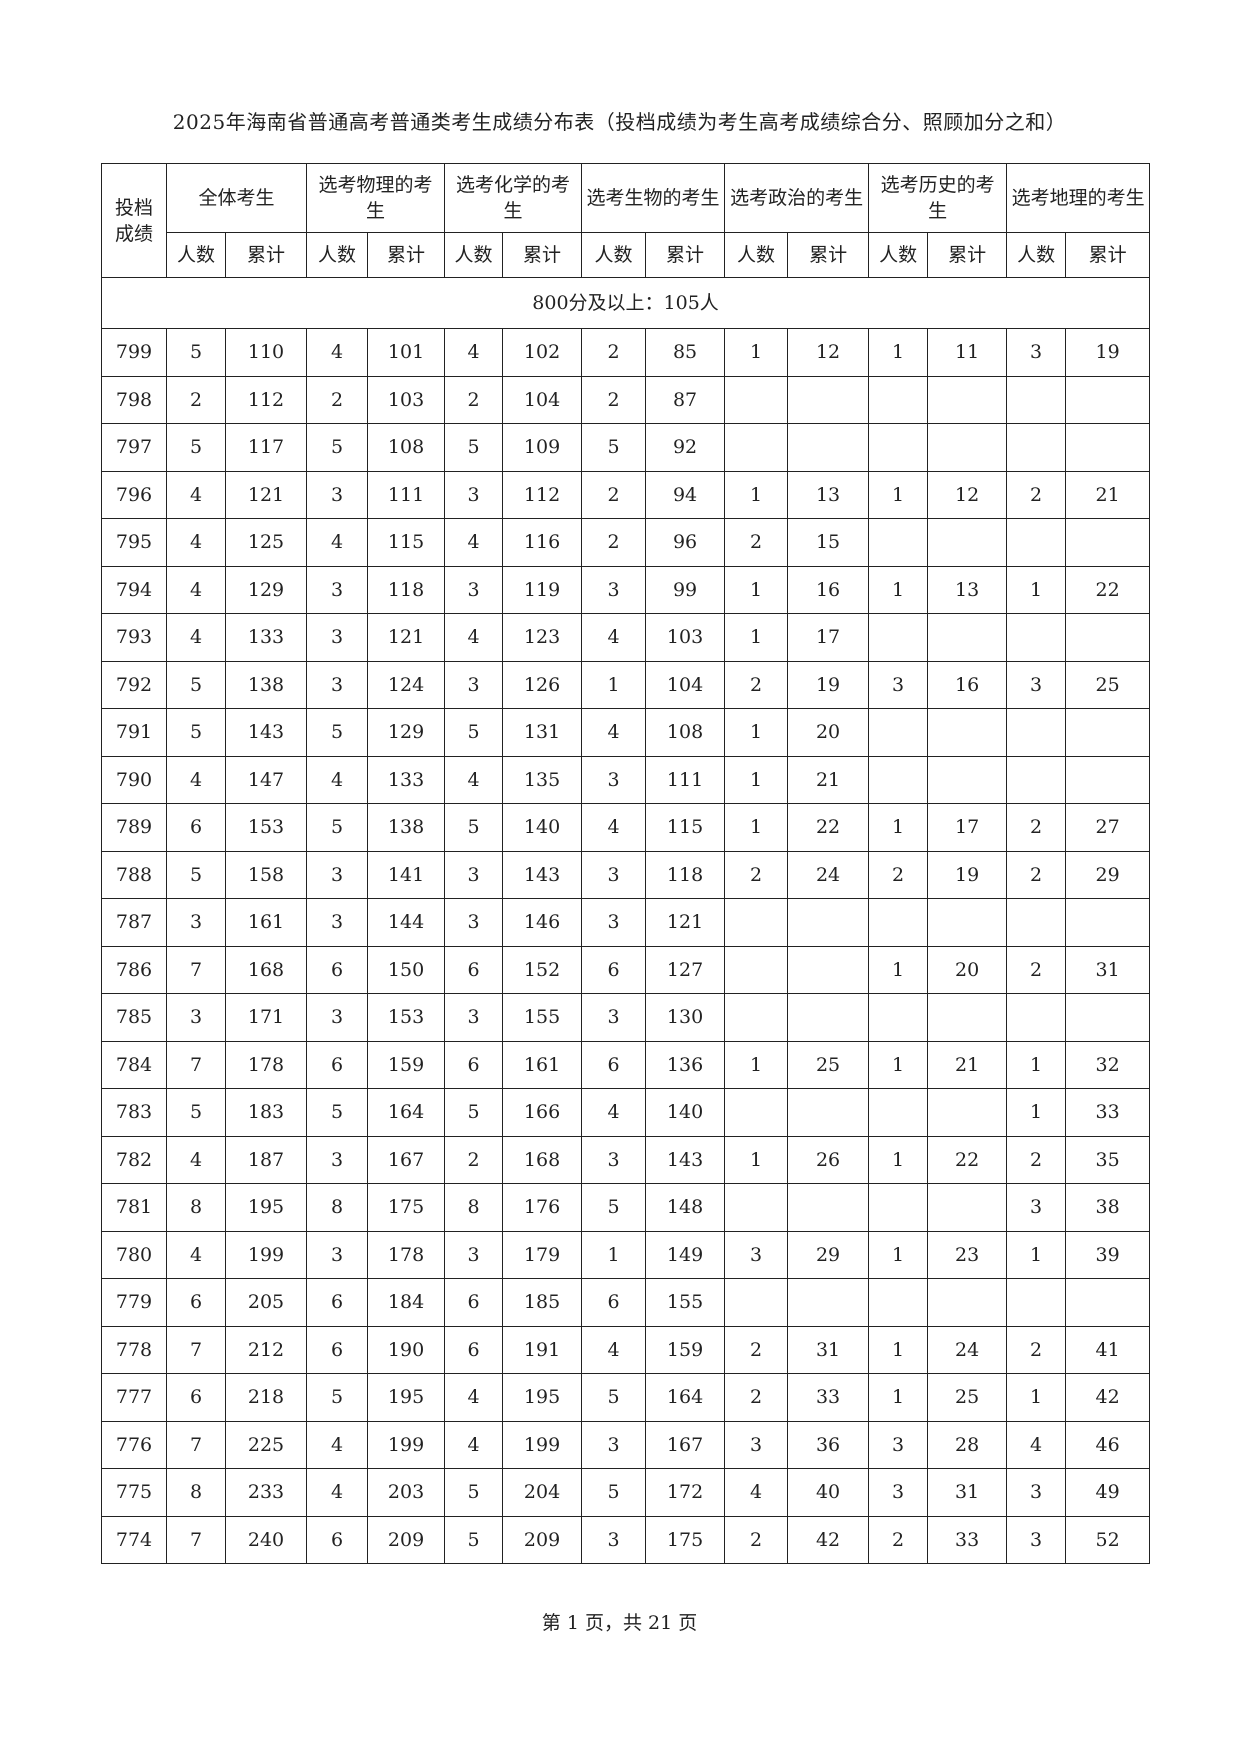 The image size is (1239, 1751). What do you see at coordinates (1108, 1112) in the screenshot?
I see `cumulative-cell: 33` at bounding box center [1108, 1112].